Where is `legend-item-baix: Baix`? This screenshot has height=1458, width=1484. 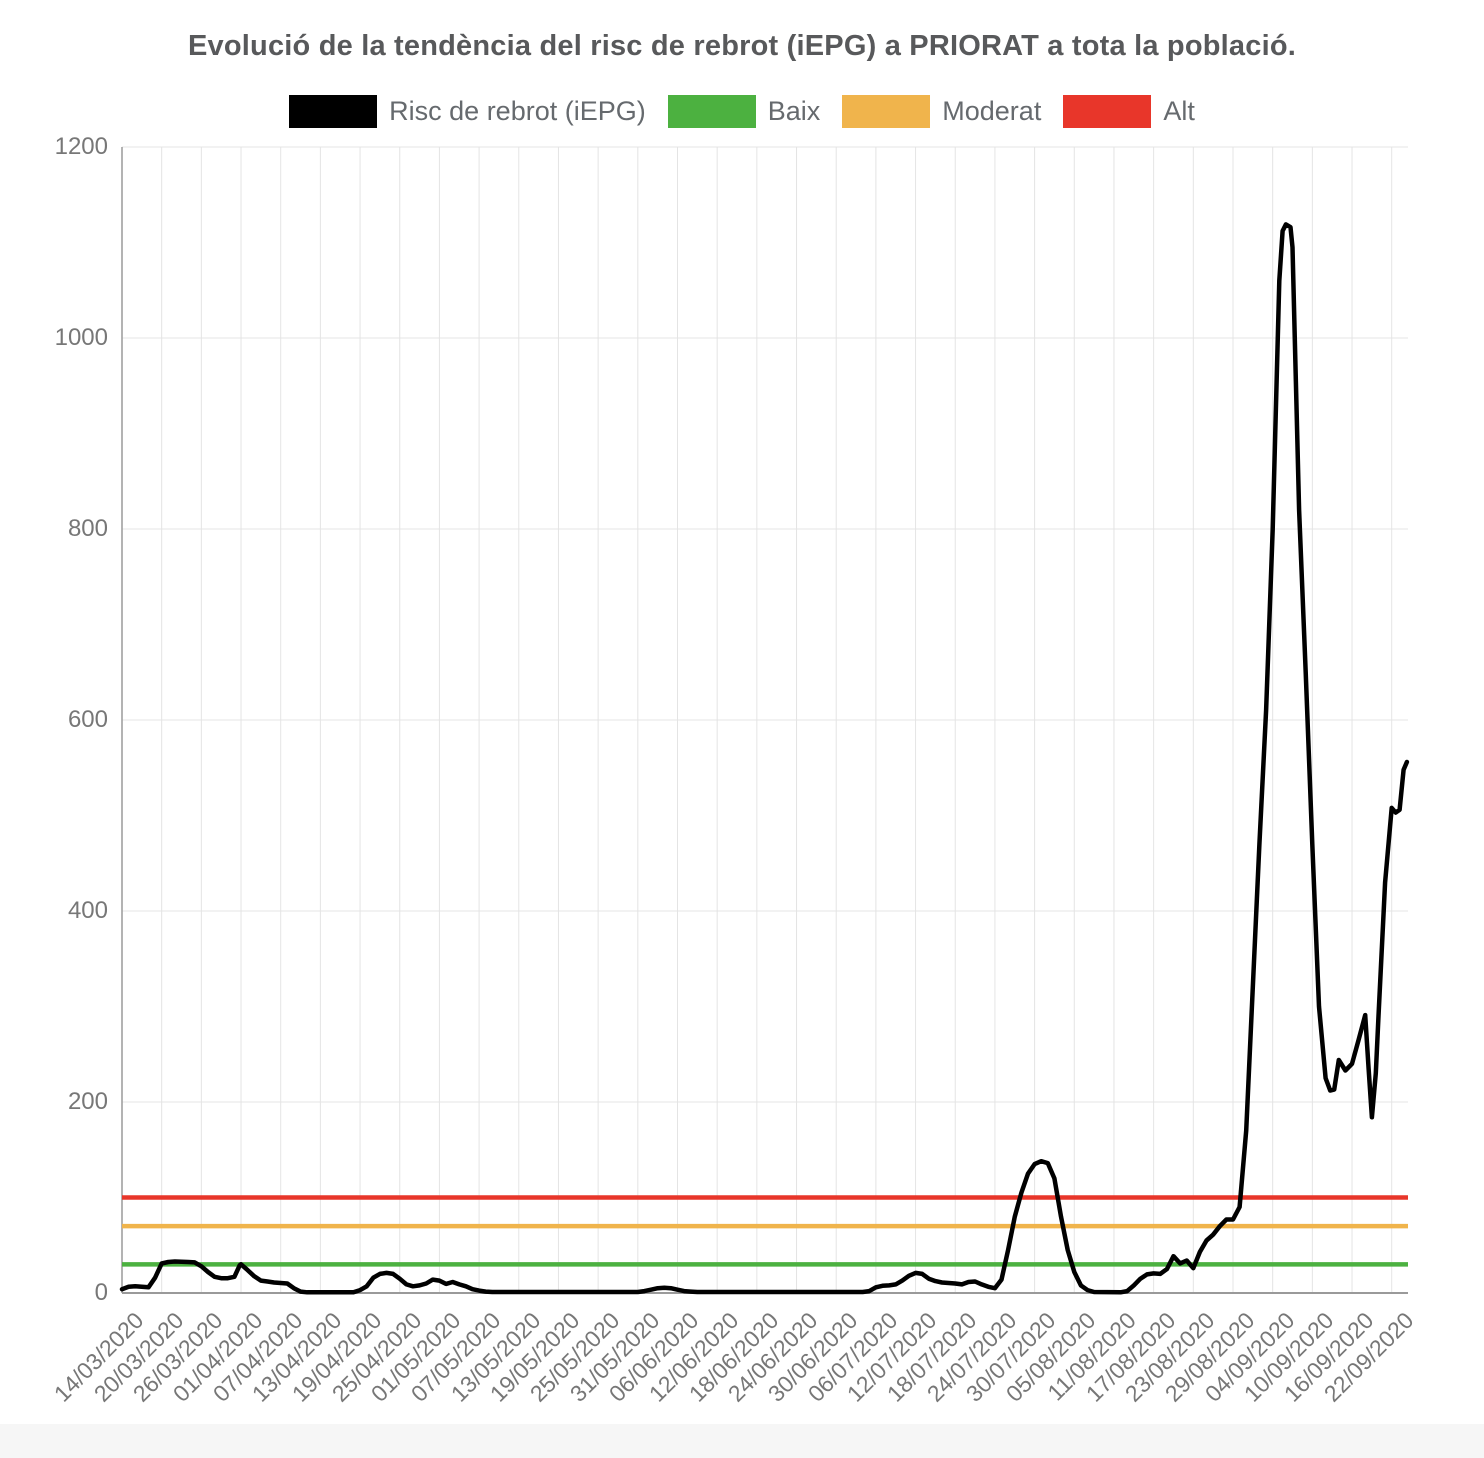 legend-item-baix: Baix is located at coordinates (744, 111).